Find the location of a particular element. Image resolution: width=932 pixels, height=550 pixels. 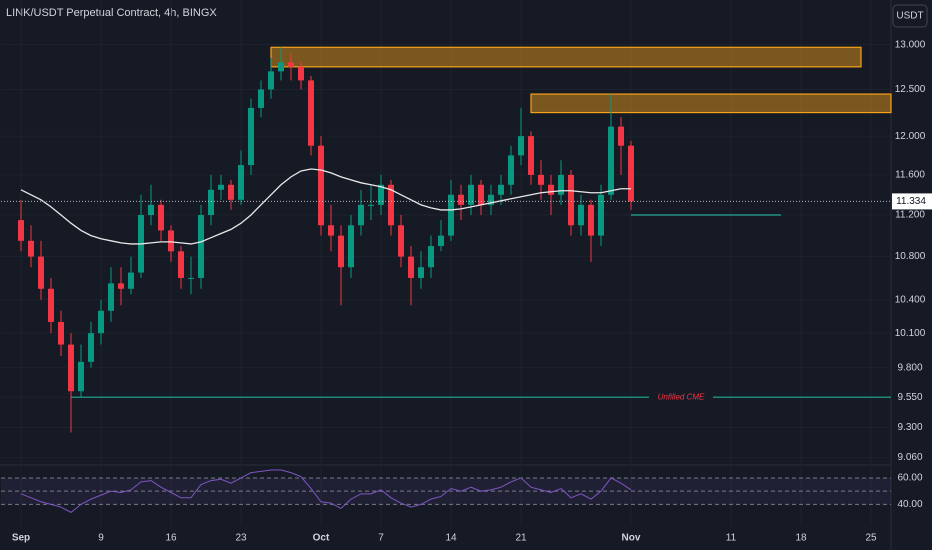

y-tick-label: 11.200 is located at coordinates (910, 215).